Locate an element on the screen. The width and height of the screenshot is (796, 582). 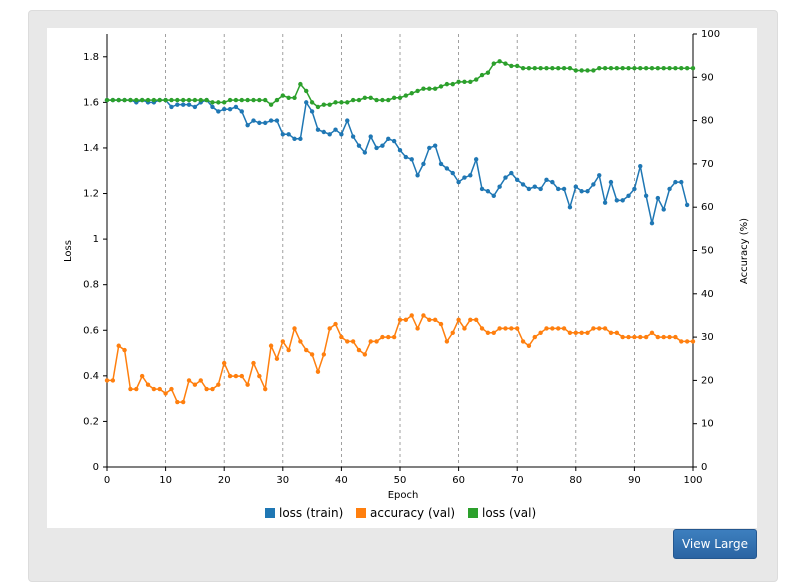
view-large-button: View Large is located at coordinates (715, 544).